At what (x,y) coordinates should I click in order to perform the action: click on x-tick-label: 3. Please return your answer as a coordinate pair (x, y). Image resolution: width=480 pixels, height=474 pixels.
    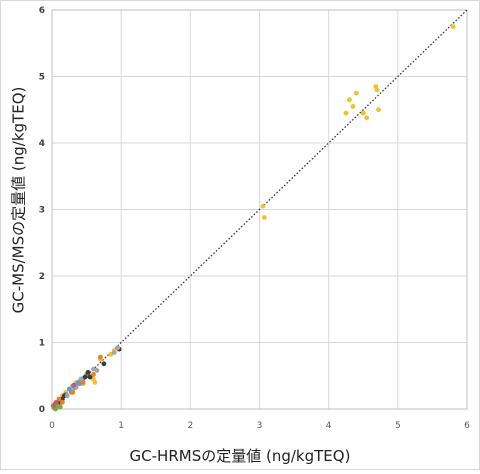
    Looking at the image, I should click on (260, 426).